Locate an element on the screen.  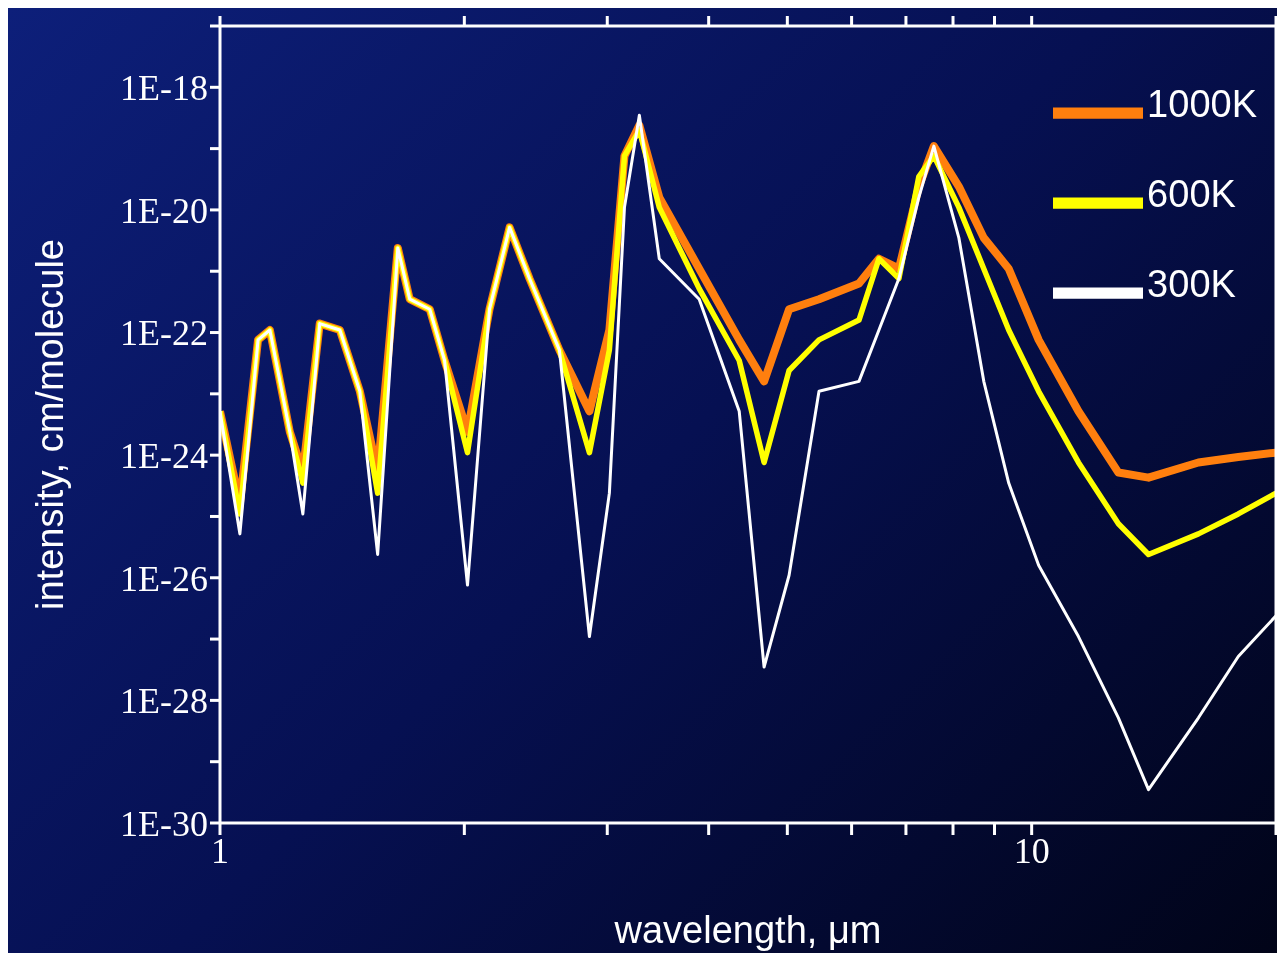
y-axis-title: intensity, cm/molecule is located at coordinates (50, 424).